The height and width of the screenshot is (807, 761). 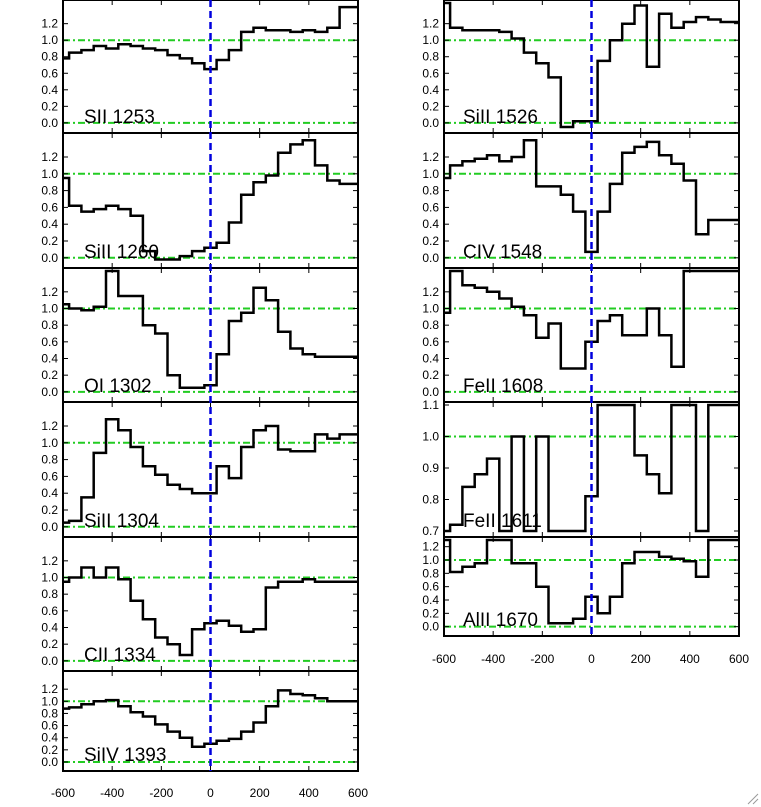 What do you see at coordinates (503, 386) in the screenshot?
I see `panel-label-feii-1608: FeII 1608` at bounding box center [503, 386].